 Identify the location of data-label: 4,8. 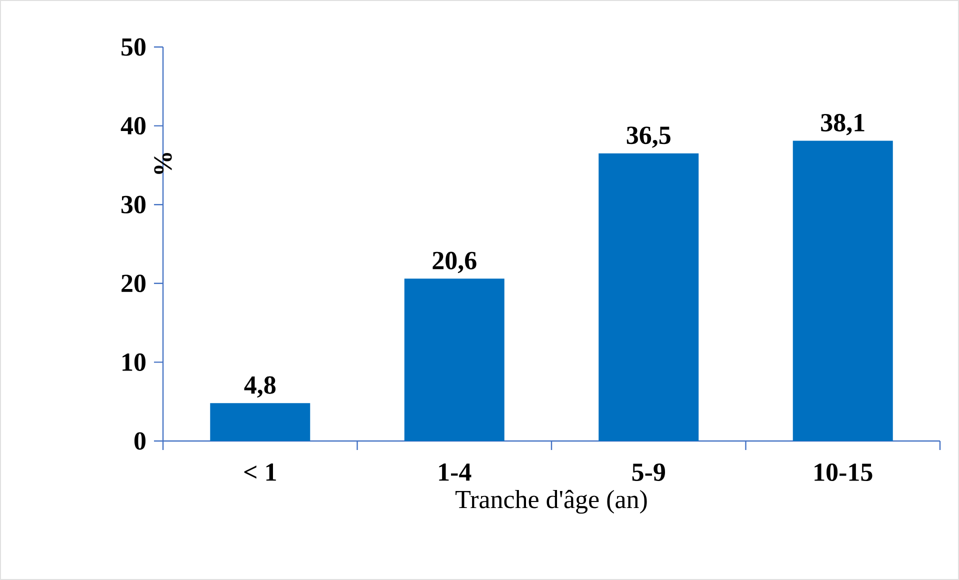
(260, 387).